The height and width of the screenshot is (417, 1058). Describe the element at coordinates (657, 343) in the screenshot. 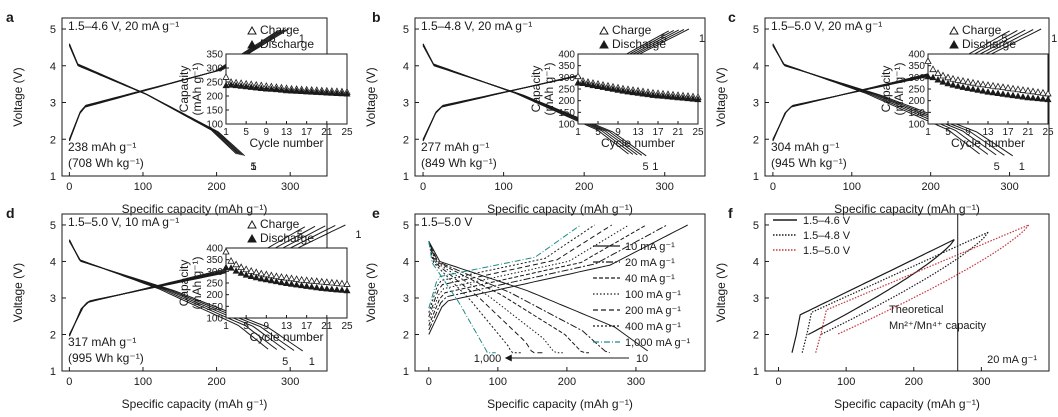

I see `legend-rate-label: 1,000 mA g⁻¹` at that location.